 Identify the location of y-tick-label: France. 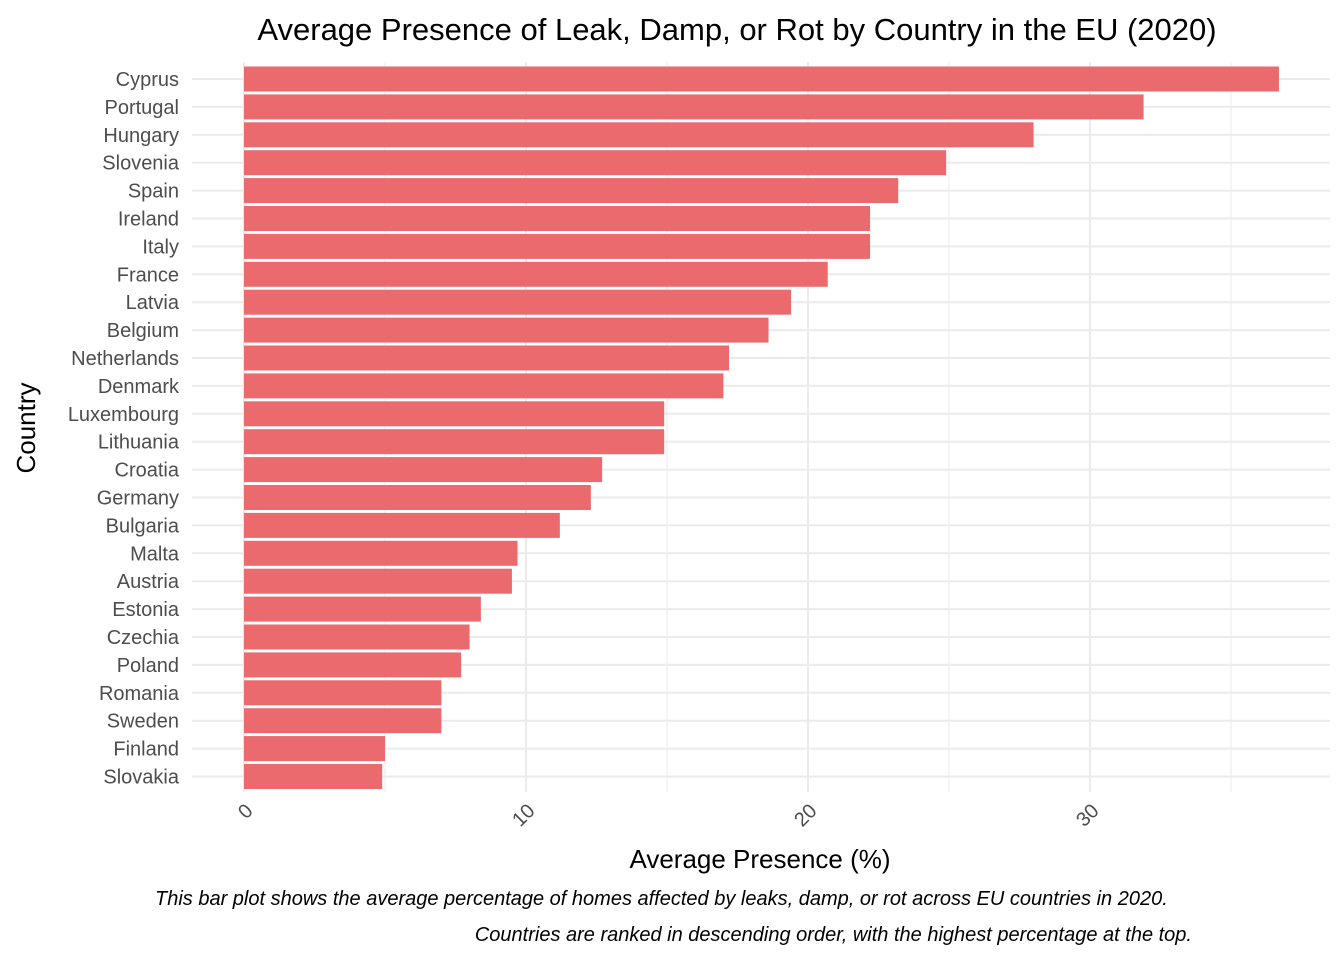
(148, 275).